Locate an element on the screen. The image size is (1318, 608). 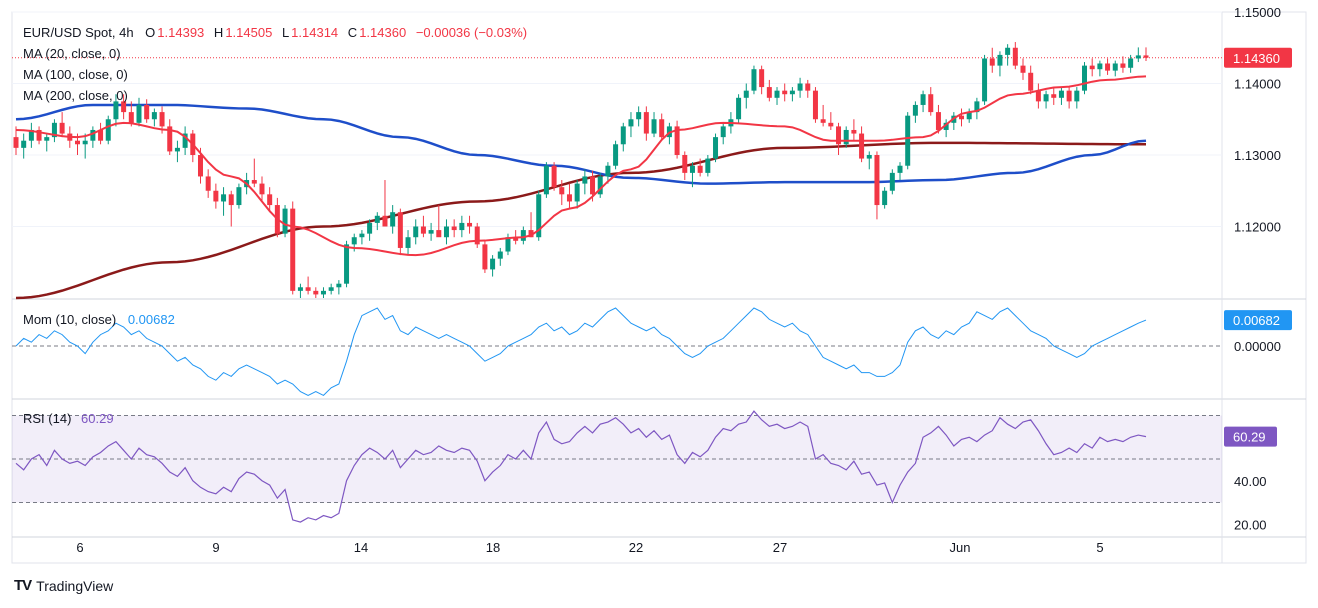
tradingview-logo-icon: TV is located at coordinates (23, 585).